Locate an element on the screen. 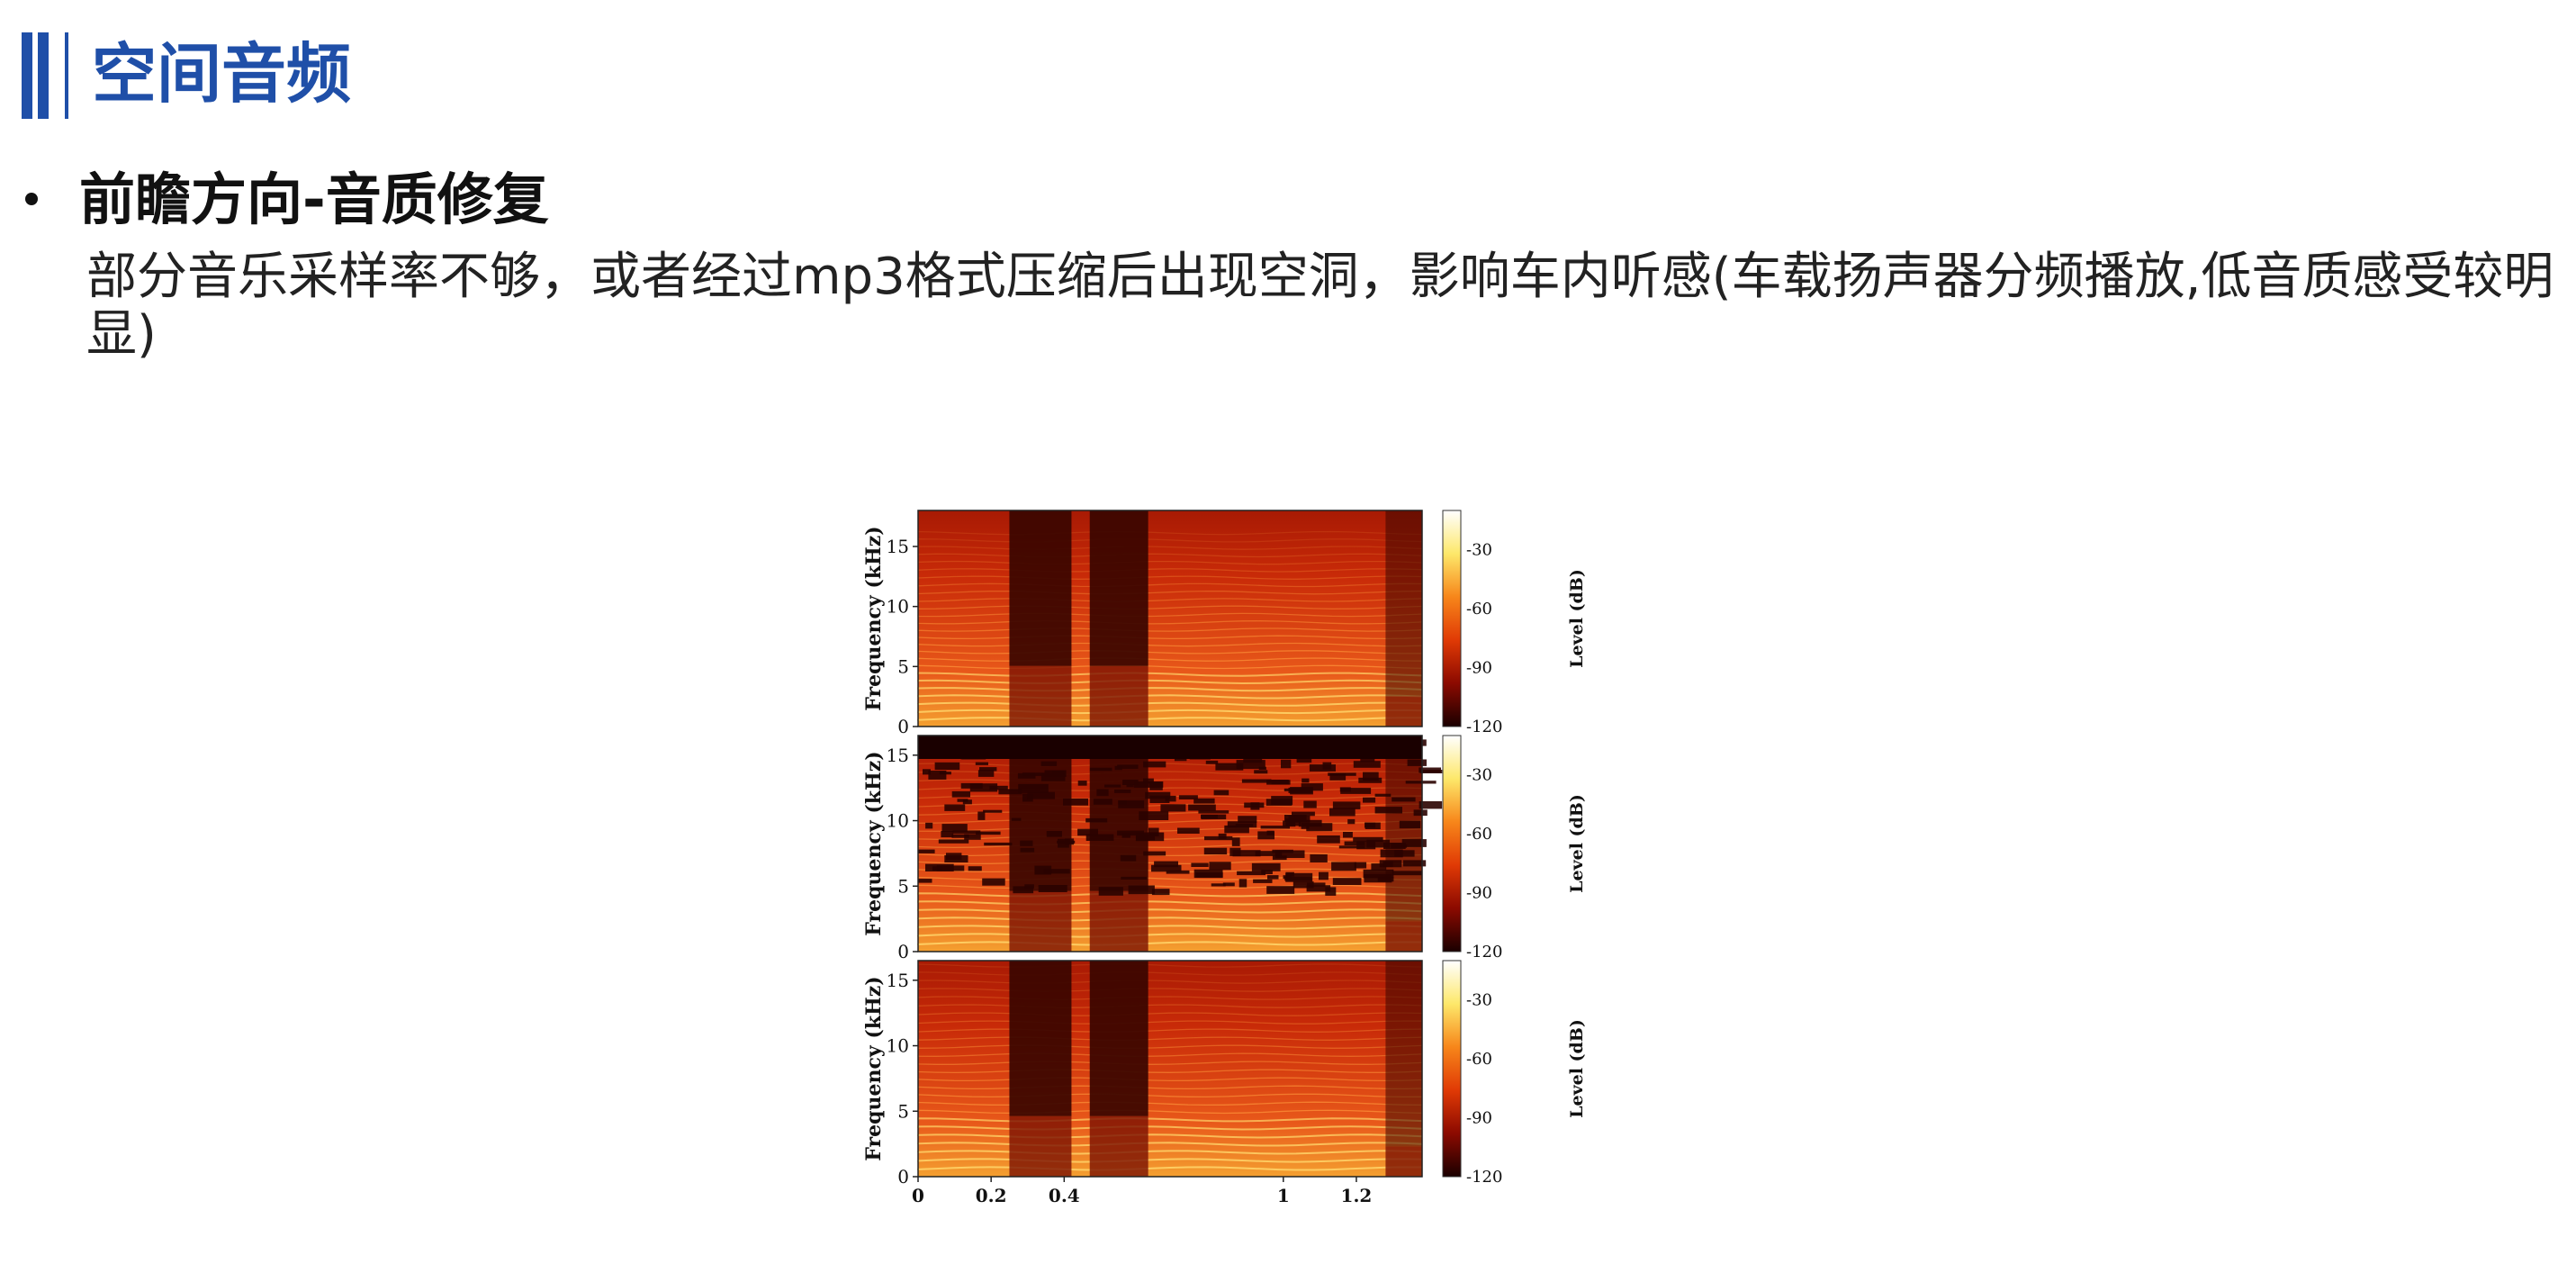 Image resolution: width=2576 pixels, height=1273 pixels. y-tick-label: 15 is located at coordinates (898, 981).